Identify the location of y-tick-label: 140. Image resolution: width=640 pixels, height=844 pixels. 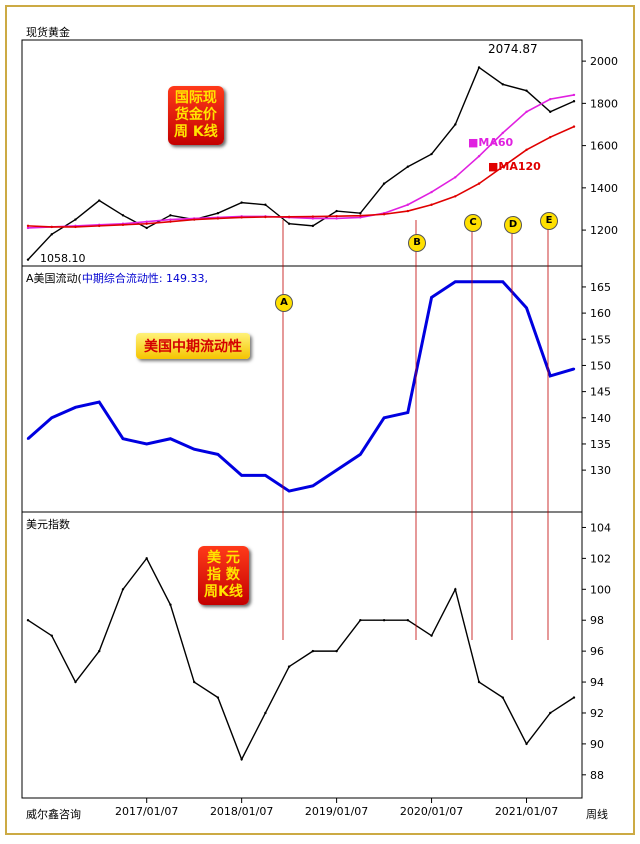
(600, 418).